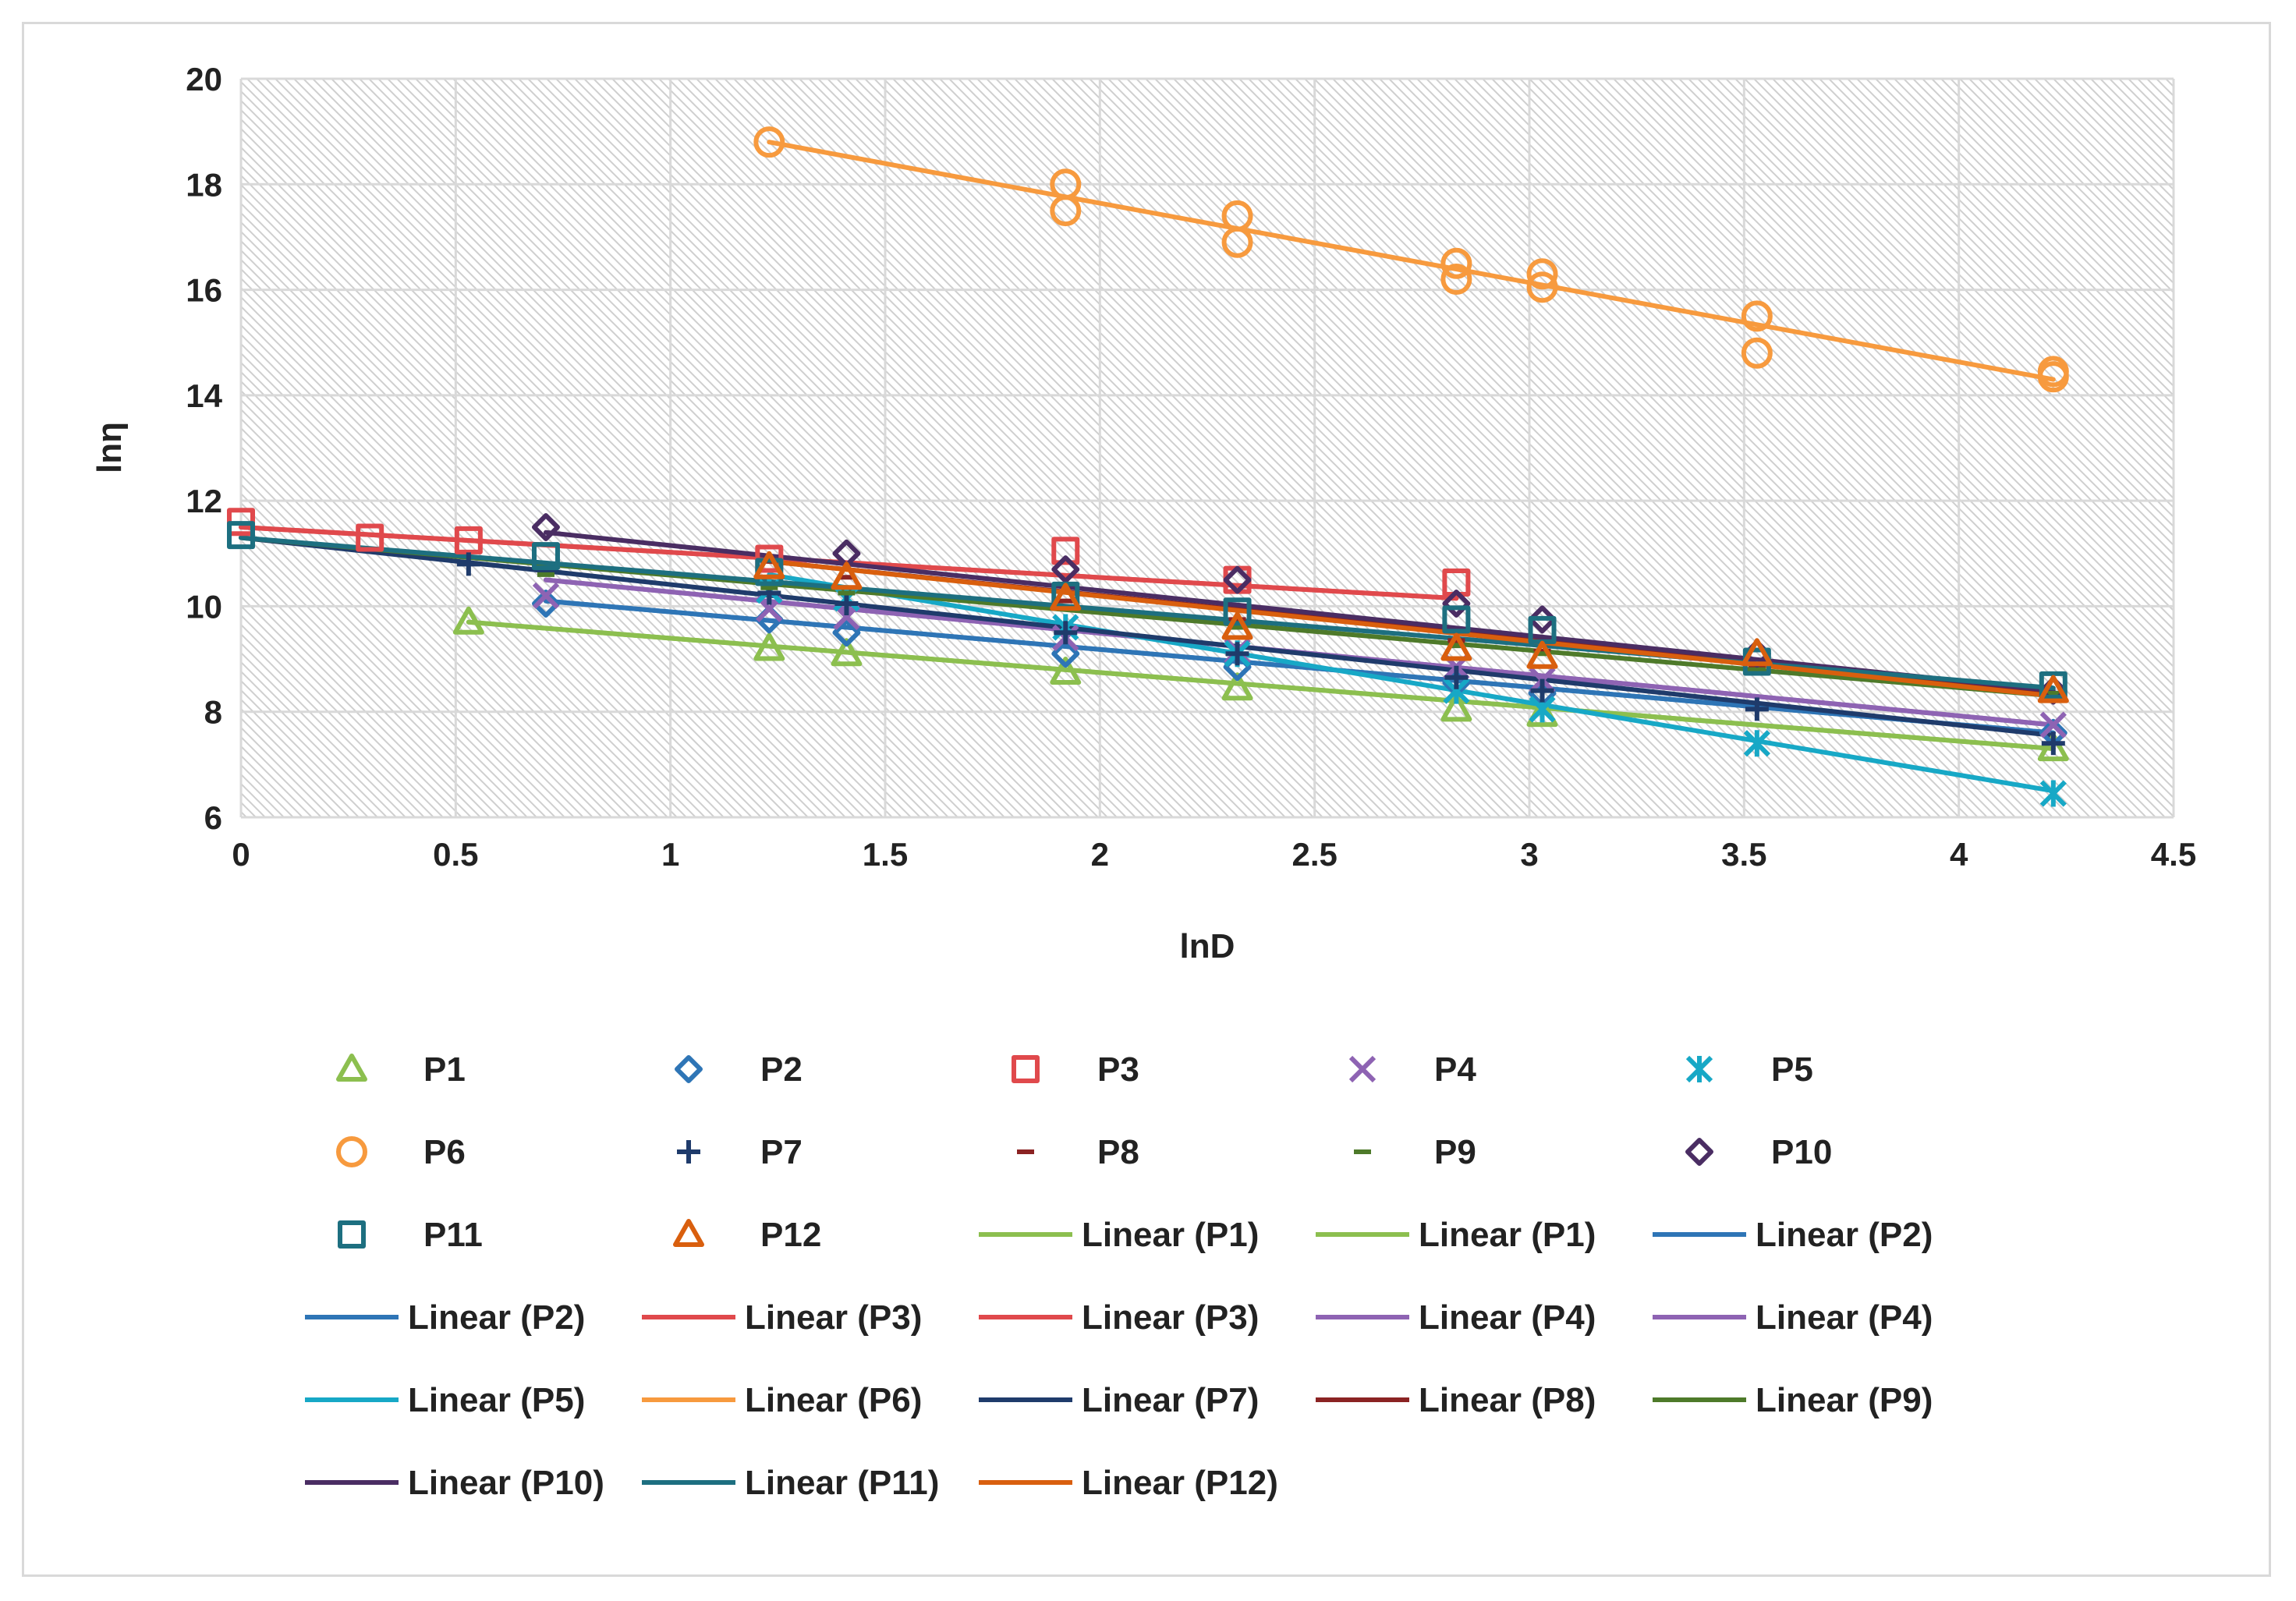 The width and height of the screenshot is (2296, 1601). I want to click on x-tick-label: 3.5, so click(1743, 854).